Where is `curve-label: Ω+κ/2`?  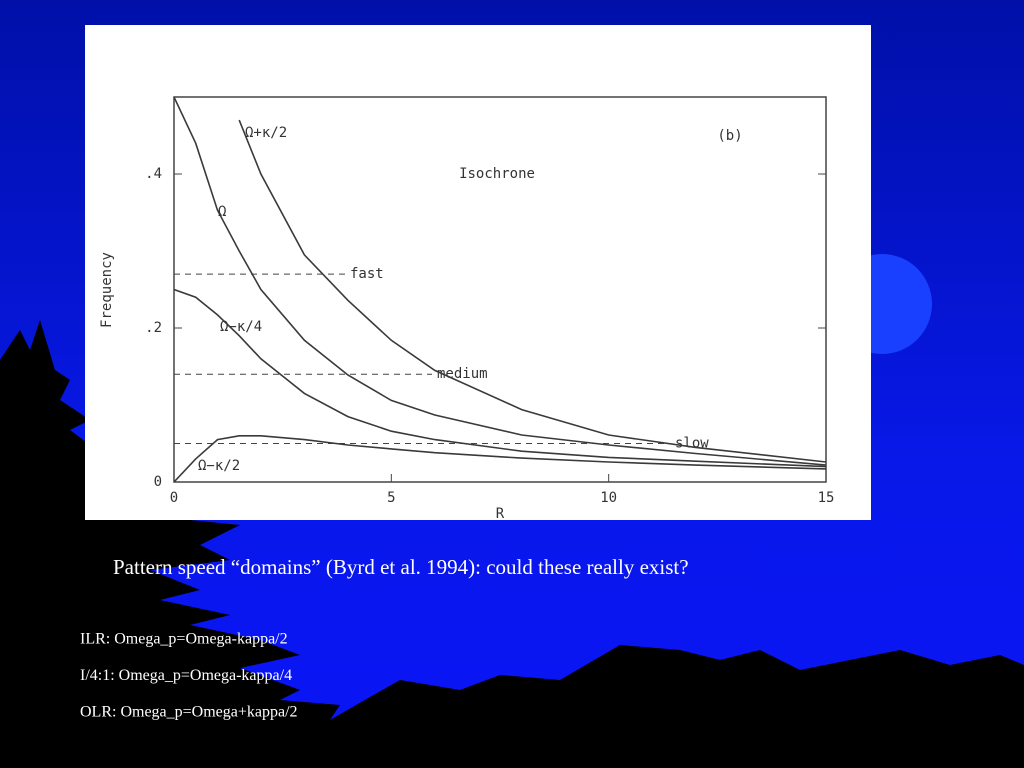 curve-label: Ω+κ/2 is located at coordinates (266, 133).